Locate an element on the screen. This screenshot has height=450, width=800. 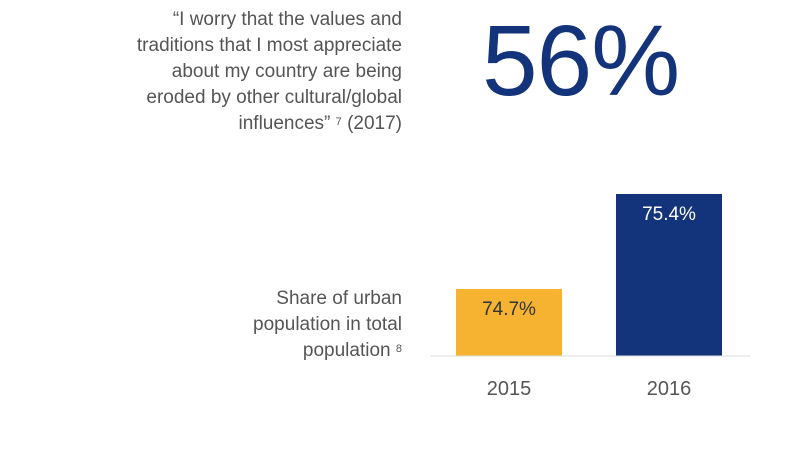
x-tick-label-2015: 2015 is located at coordinates (509, 389).